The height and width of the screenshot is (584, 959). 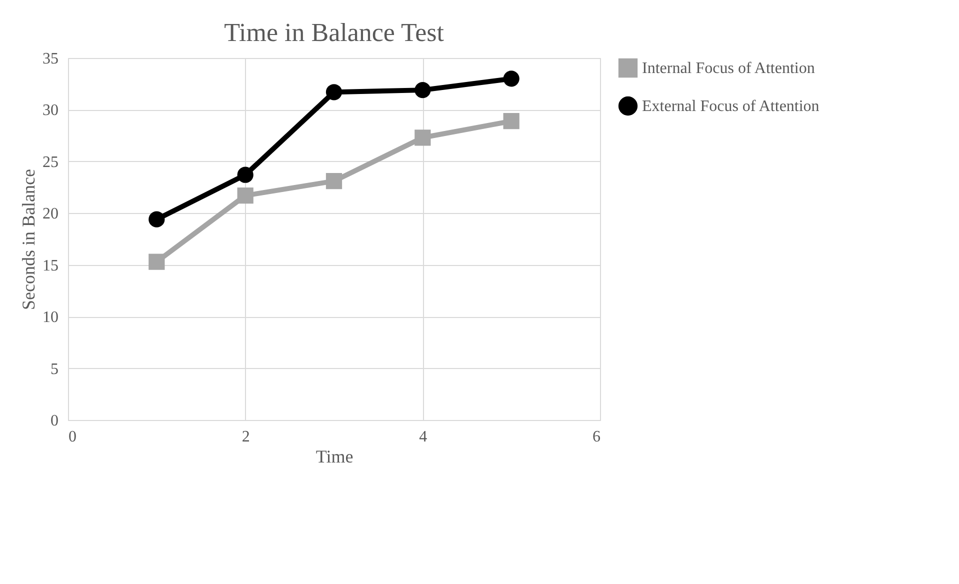 What do you see at coordinates (334, 32) in the screenshot?
I see `chart-title: Time in Balance Test` at bounding box center [334, 32].